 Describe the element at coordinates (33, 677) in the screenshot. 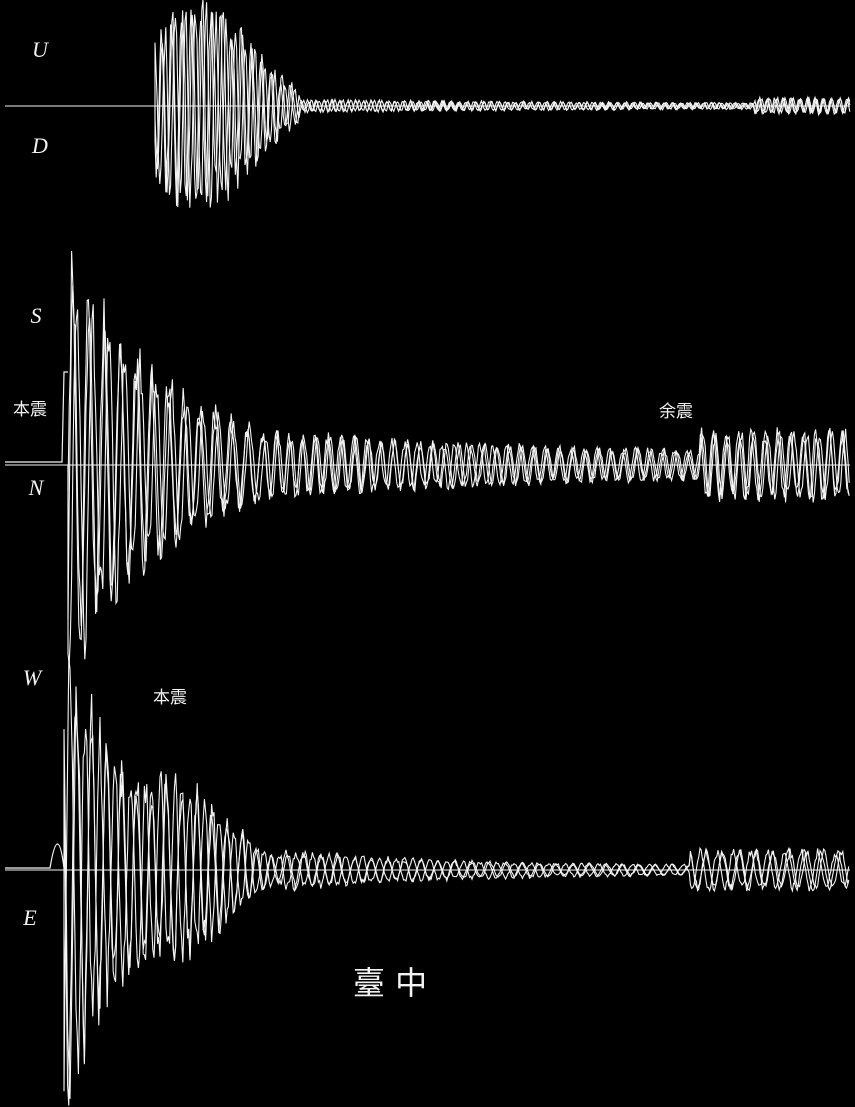

I see `label-west: W` at that location.